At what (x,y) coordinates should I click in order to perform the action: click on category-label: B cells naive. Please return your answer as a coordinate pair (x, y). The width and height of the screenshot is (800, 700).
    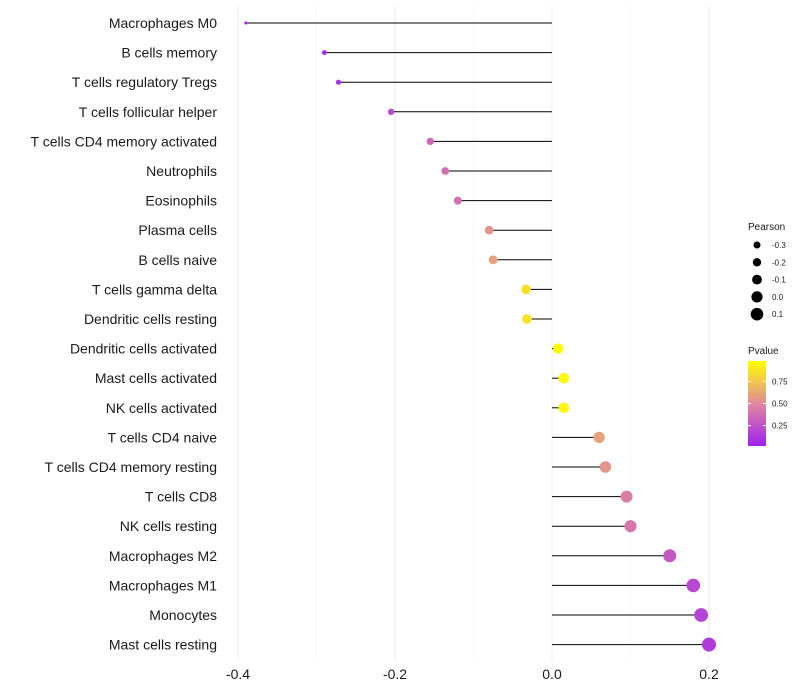
    Looking at the image, I should click on (177, 260).